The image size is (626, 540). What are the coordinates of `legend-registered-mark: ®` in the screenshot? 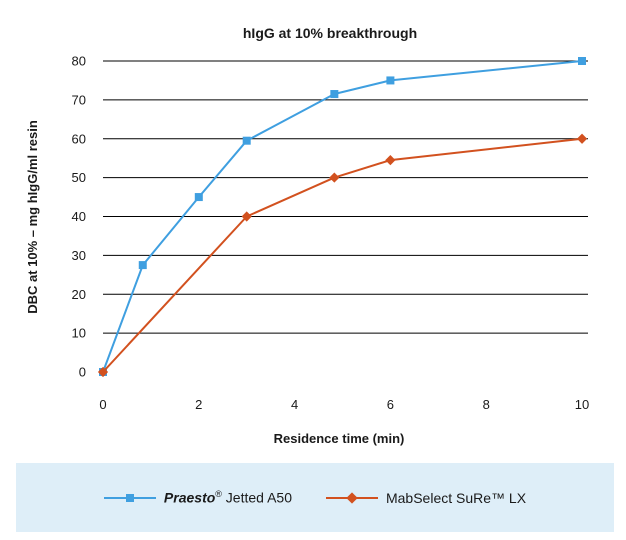 It's located at (218, 494).